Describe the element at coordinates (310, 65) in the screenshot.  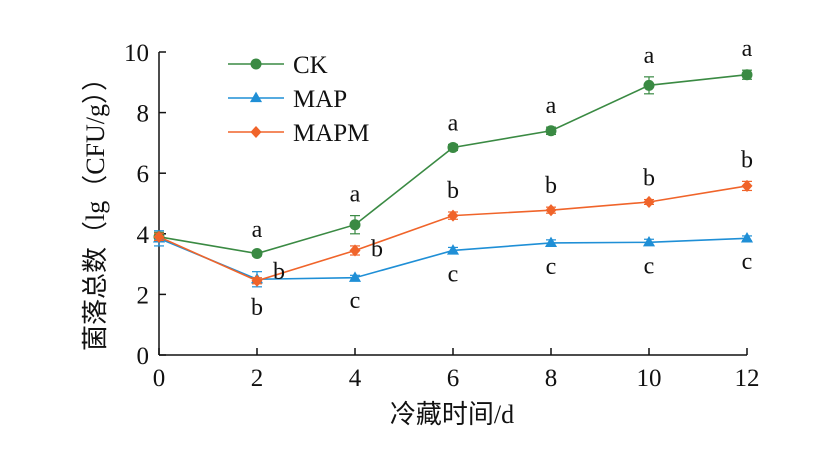
I see `legend-label: CK` at that location.